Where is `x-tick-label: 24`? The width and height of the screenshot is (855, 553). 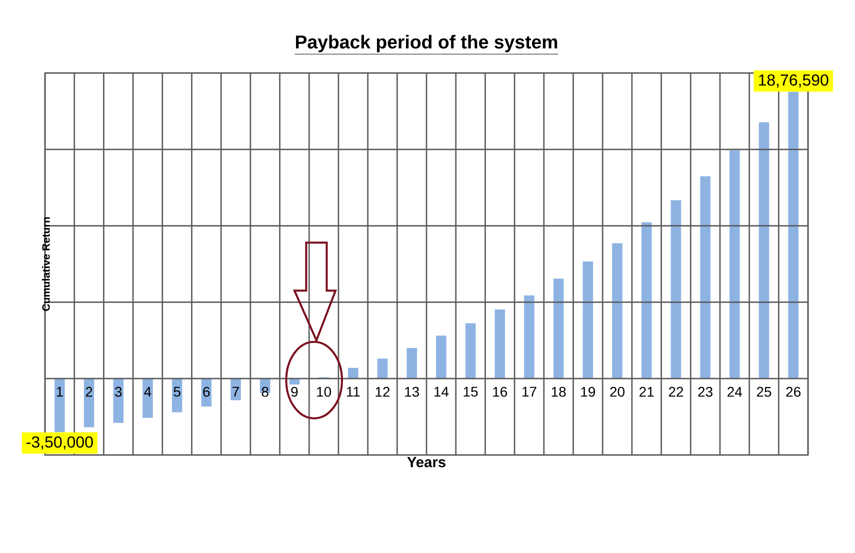
x-tick-label: 24 is located at coordinates (735, 391).